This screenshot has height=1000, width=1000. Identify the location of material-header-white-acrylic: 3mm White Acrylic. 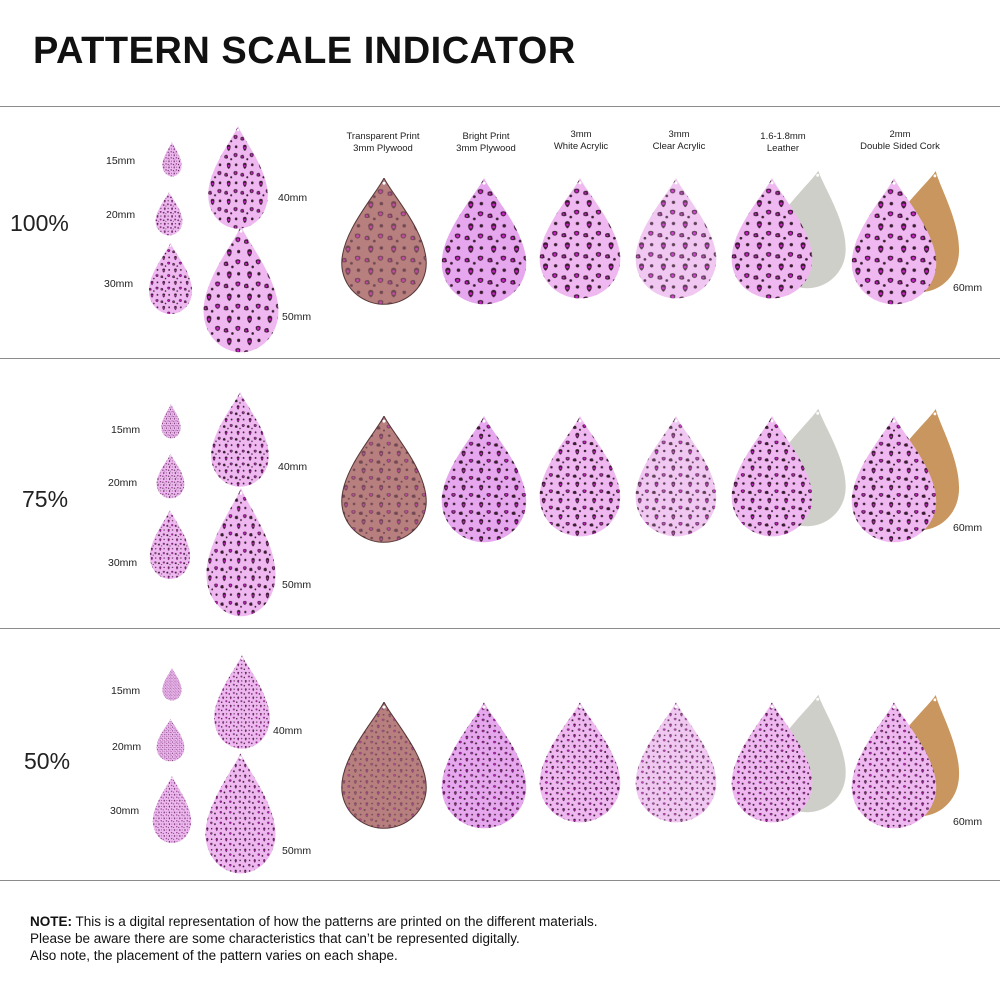
(581, 140).